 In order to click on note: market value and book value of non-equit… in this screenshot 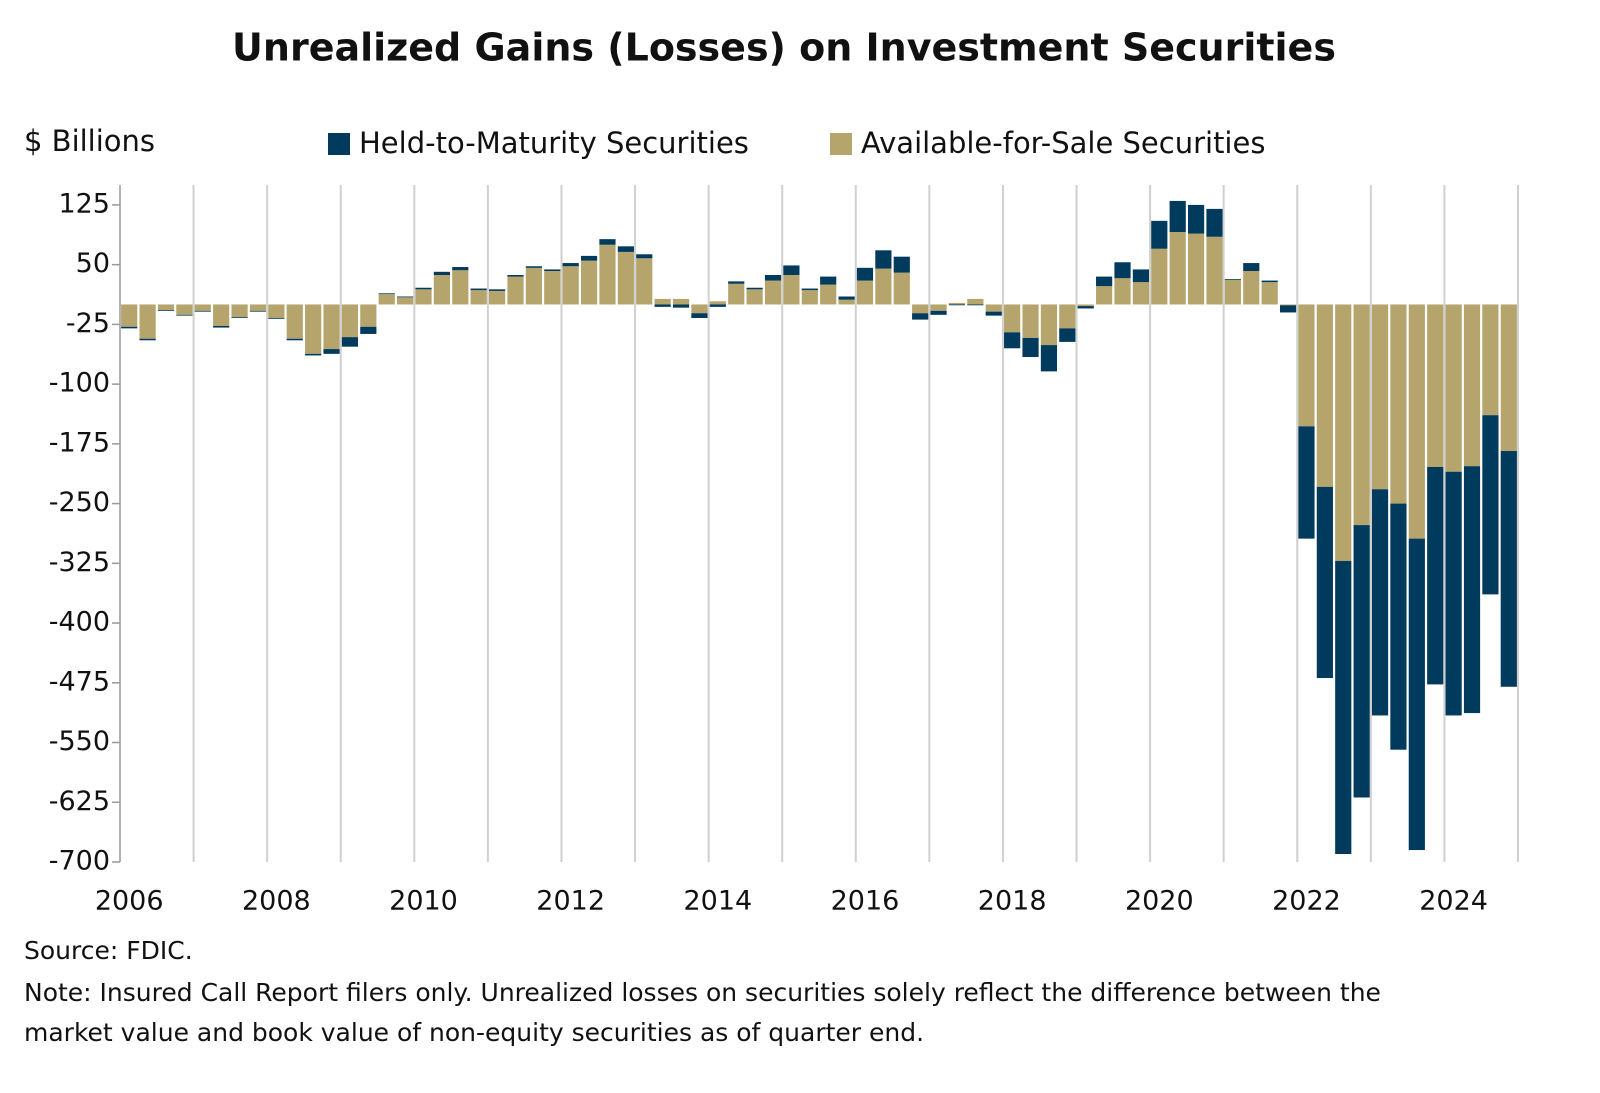, I will do `click(474, 1032)`.